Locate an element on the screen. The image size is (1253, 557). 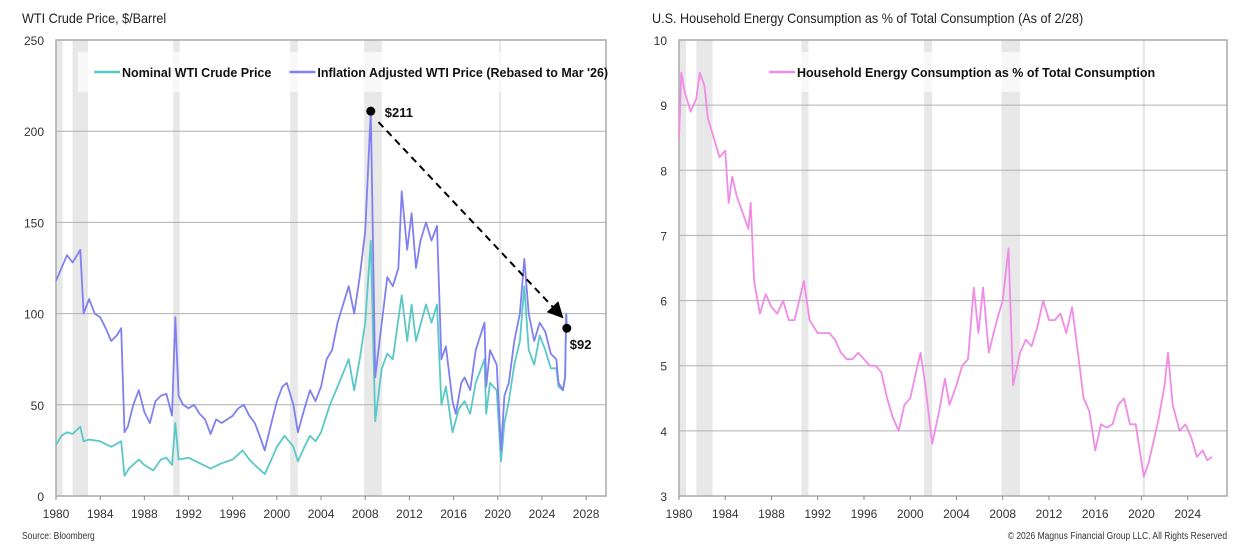
chart2-x-tick-label: 2020 is located at coordinates (1141, 514).